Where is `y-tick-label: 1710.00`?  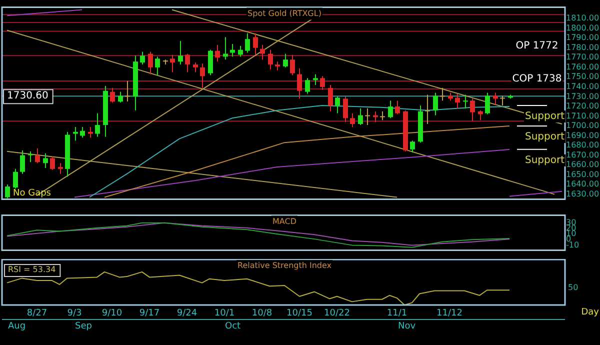
y-tick-label: 1710.00 is located at coordinates (583, 115).